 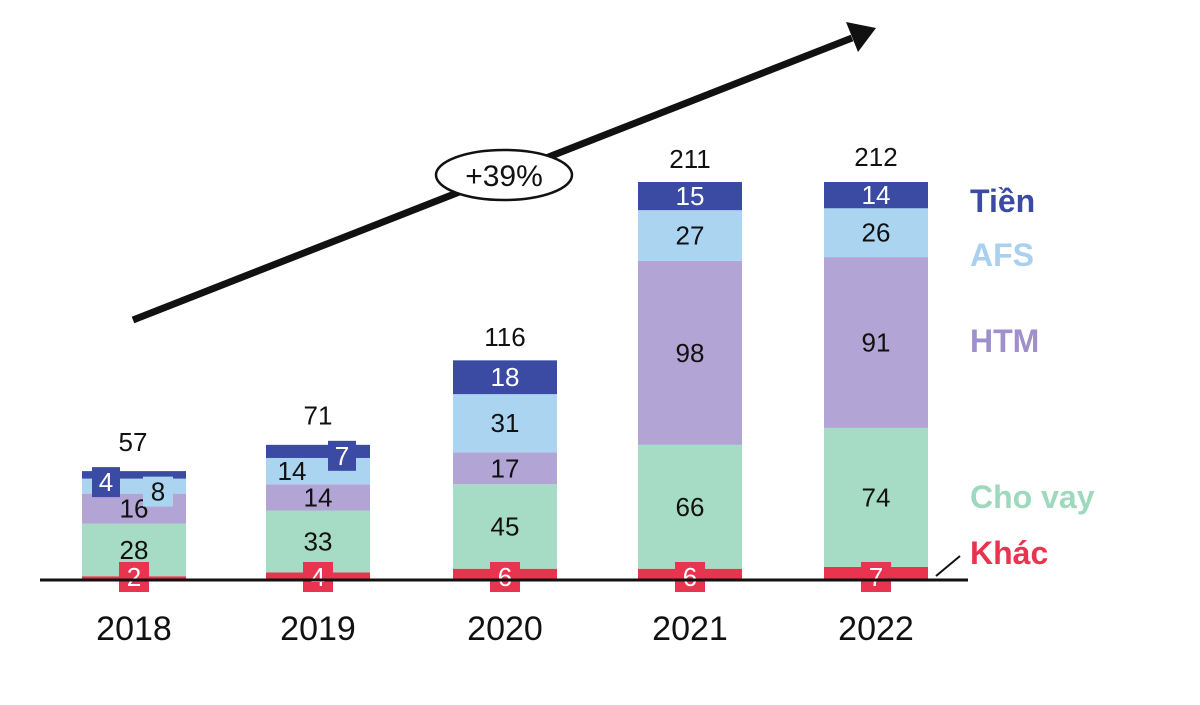 What do you see at coordinates (861, 37) in the screenshot?
I see `trend-arrow-head` at bounding box center [861, 37].